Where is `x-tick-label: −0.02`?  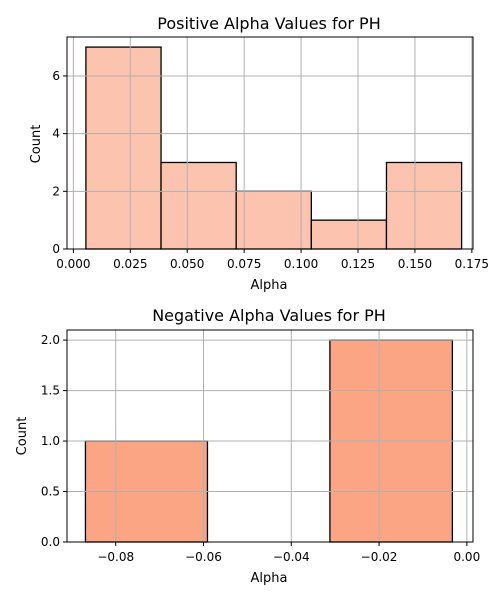 x-tick-label: −0.02 is located at coordinates (379, 557).